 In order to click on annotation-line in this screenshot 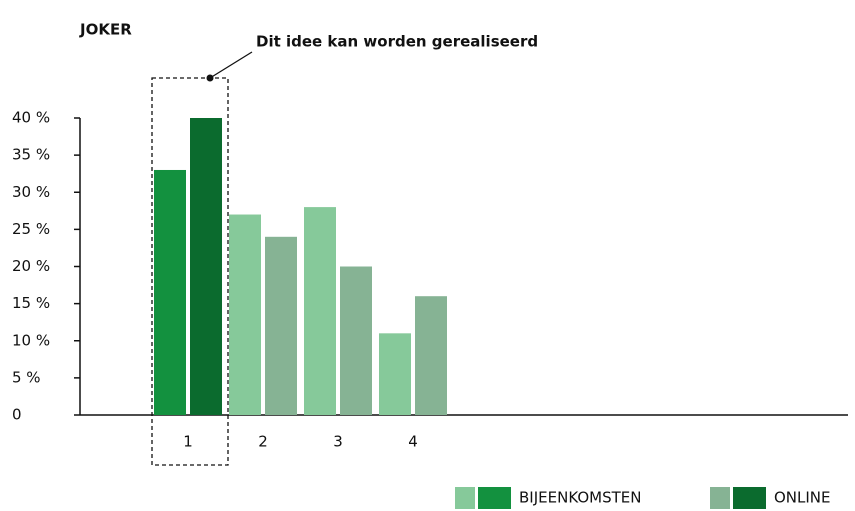, I will do `click(231, 65)`.